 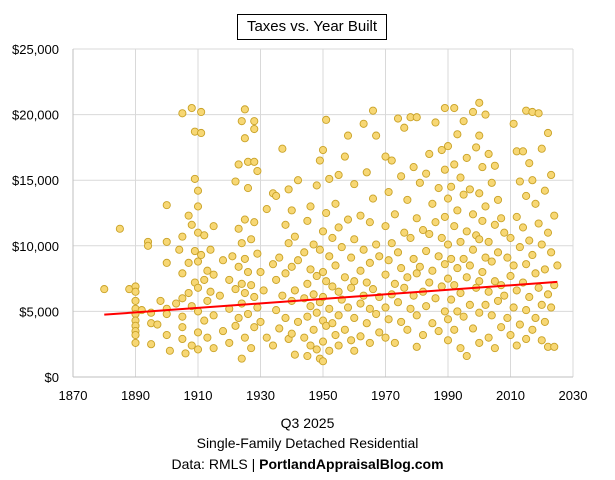 What do you see at coordinates (198, 395) in the screenshot?
I see `x-tick-label: 1910` at bounding box center [198, 395].